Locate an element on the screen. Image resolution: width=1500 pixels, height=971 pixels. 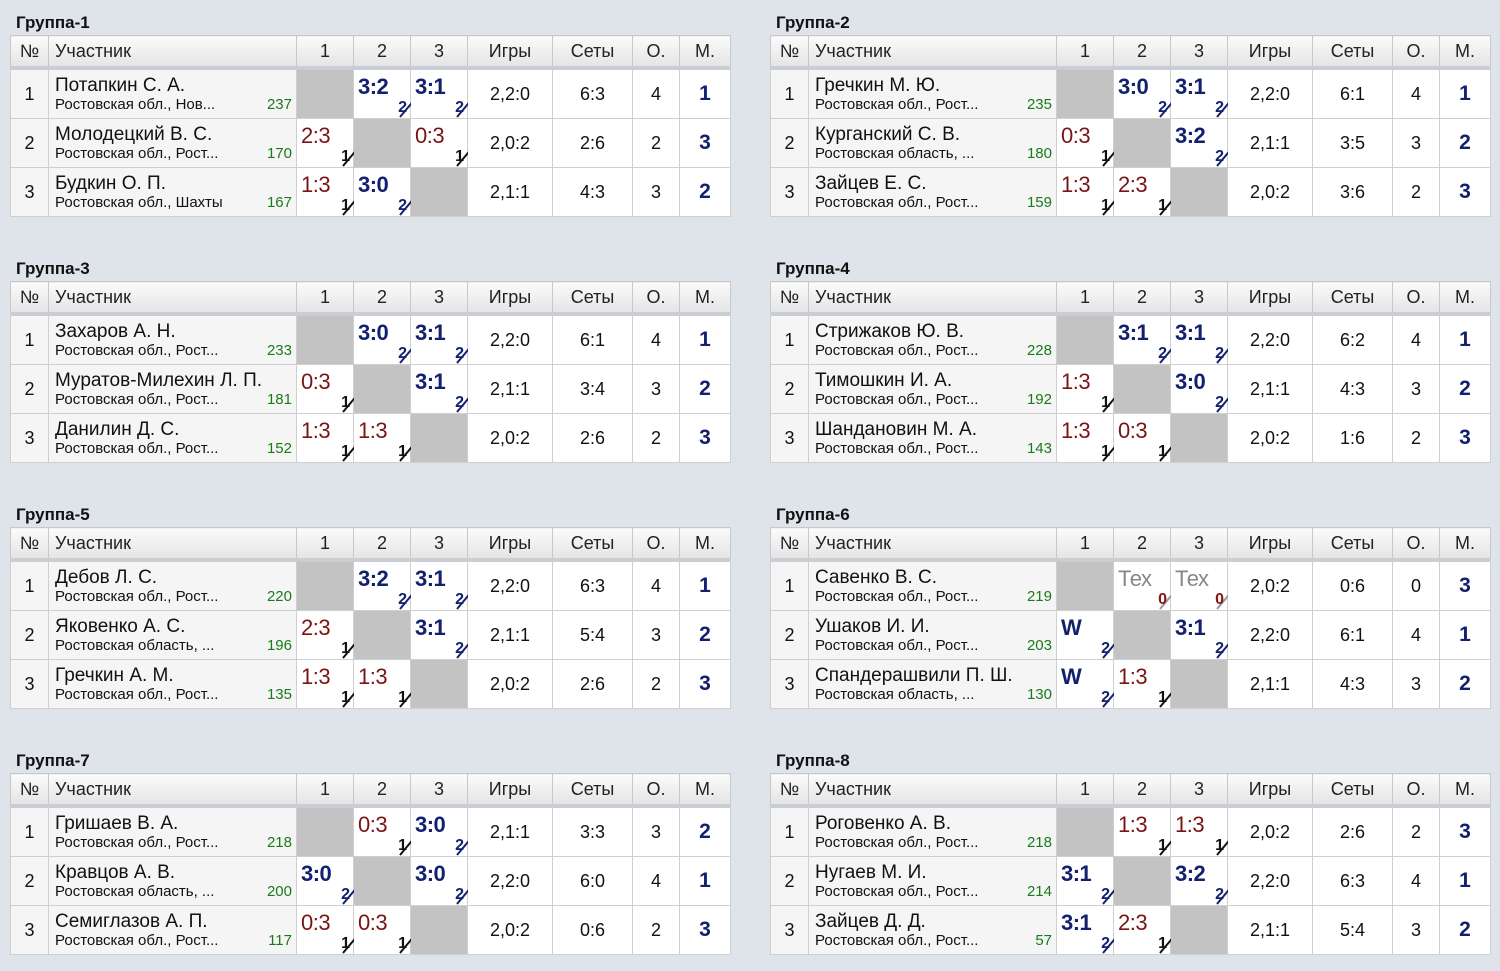
player-cell: Будкин О. П. Ростовская обл., Шахты 167 is located at coordinates (172, 192).